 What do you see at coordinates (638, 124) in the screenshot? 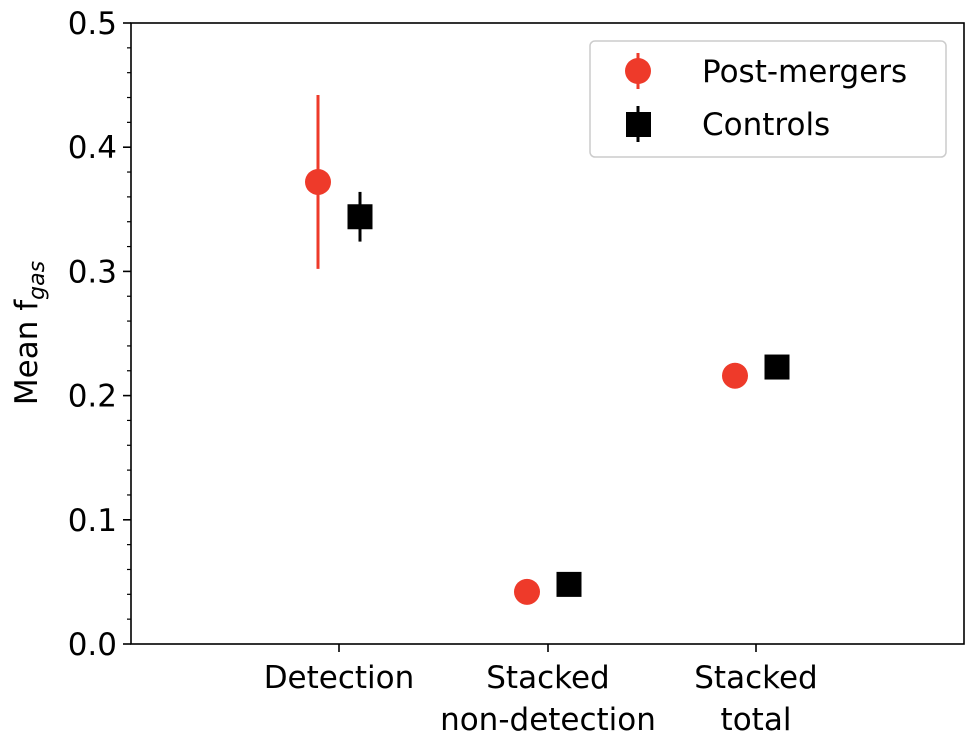
I see `legend-marker-controls` at bounding box center [638, 124].